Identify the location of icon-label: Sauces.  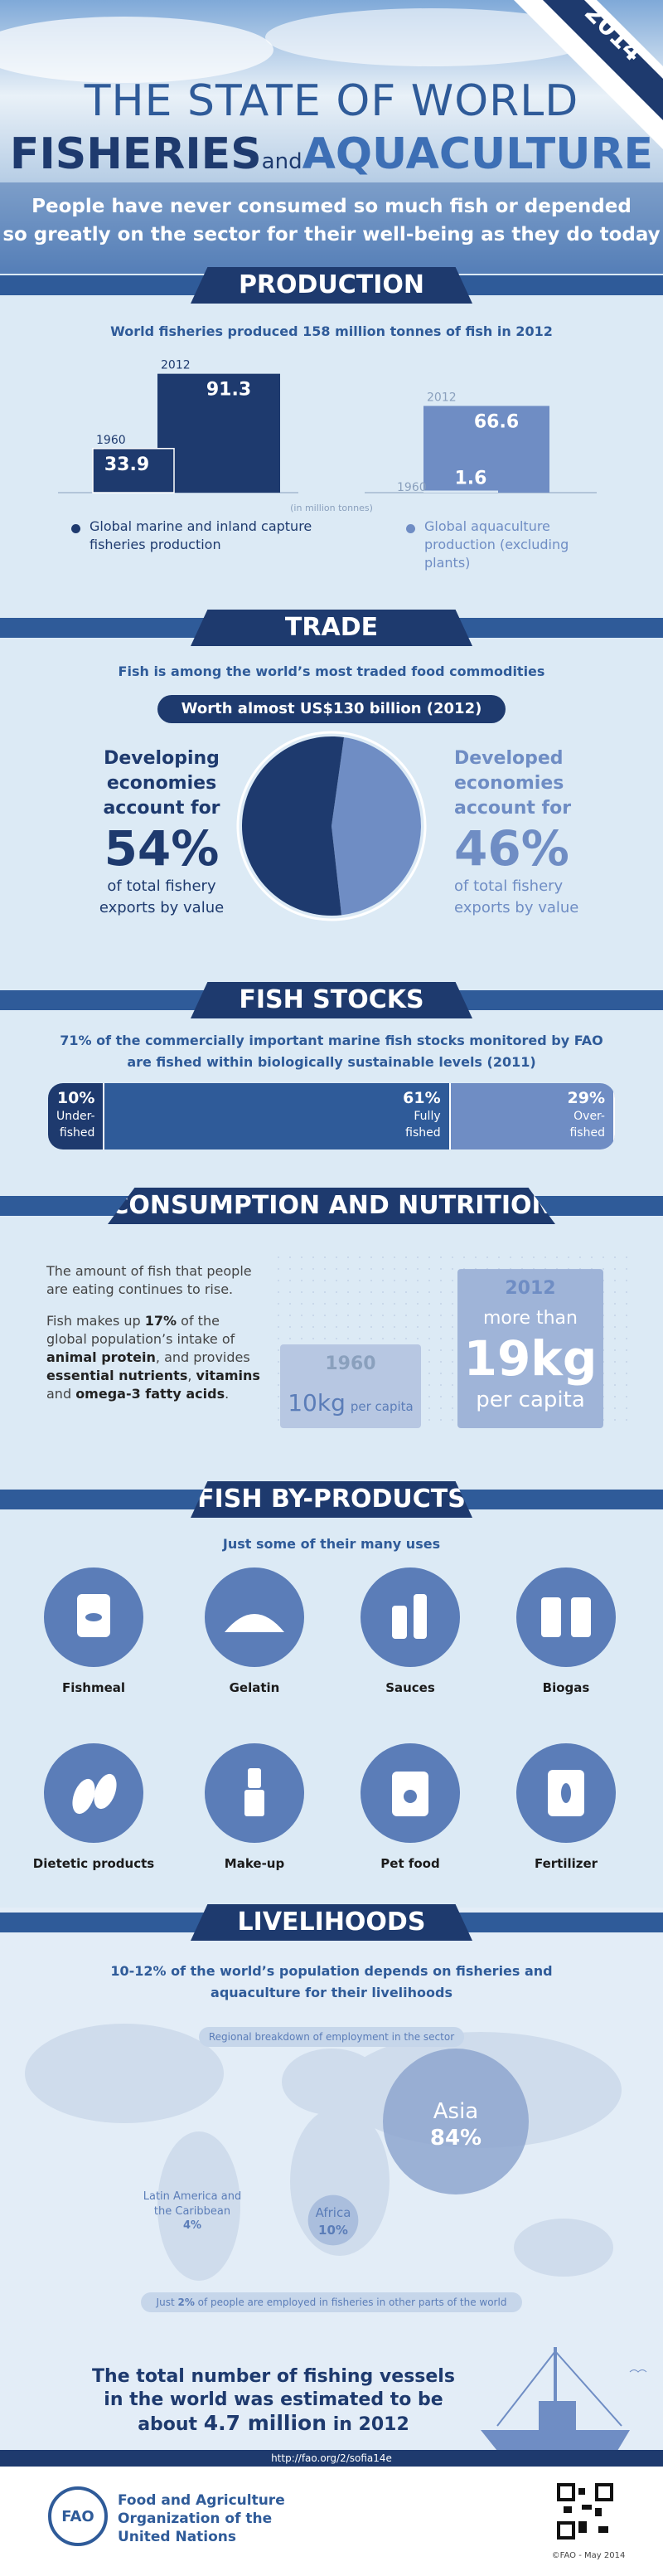
(410, 1687).